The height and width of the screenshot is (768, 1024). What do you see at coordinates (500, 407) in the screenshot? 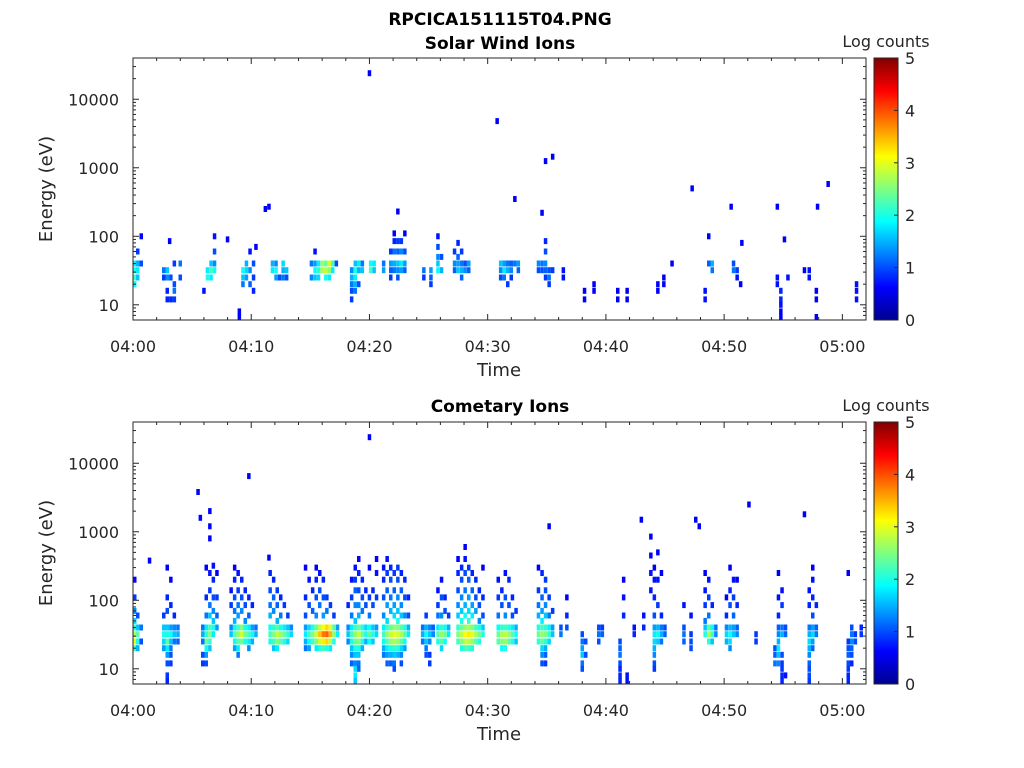
I see `panel-title: Cometary Ions` at bounding box center [500, 407].